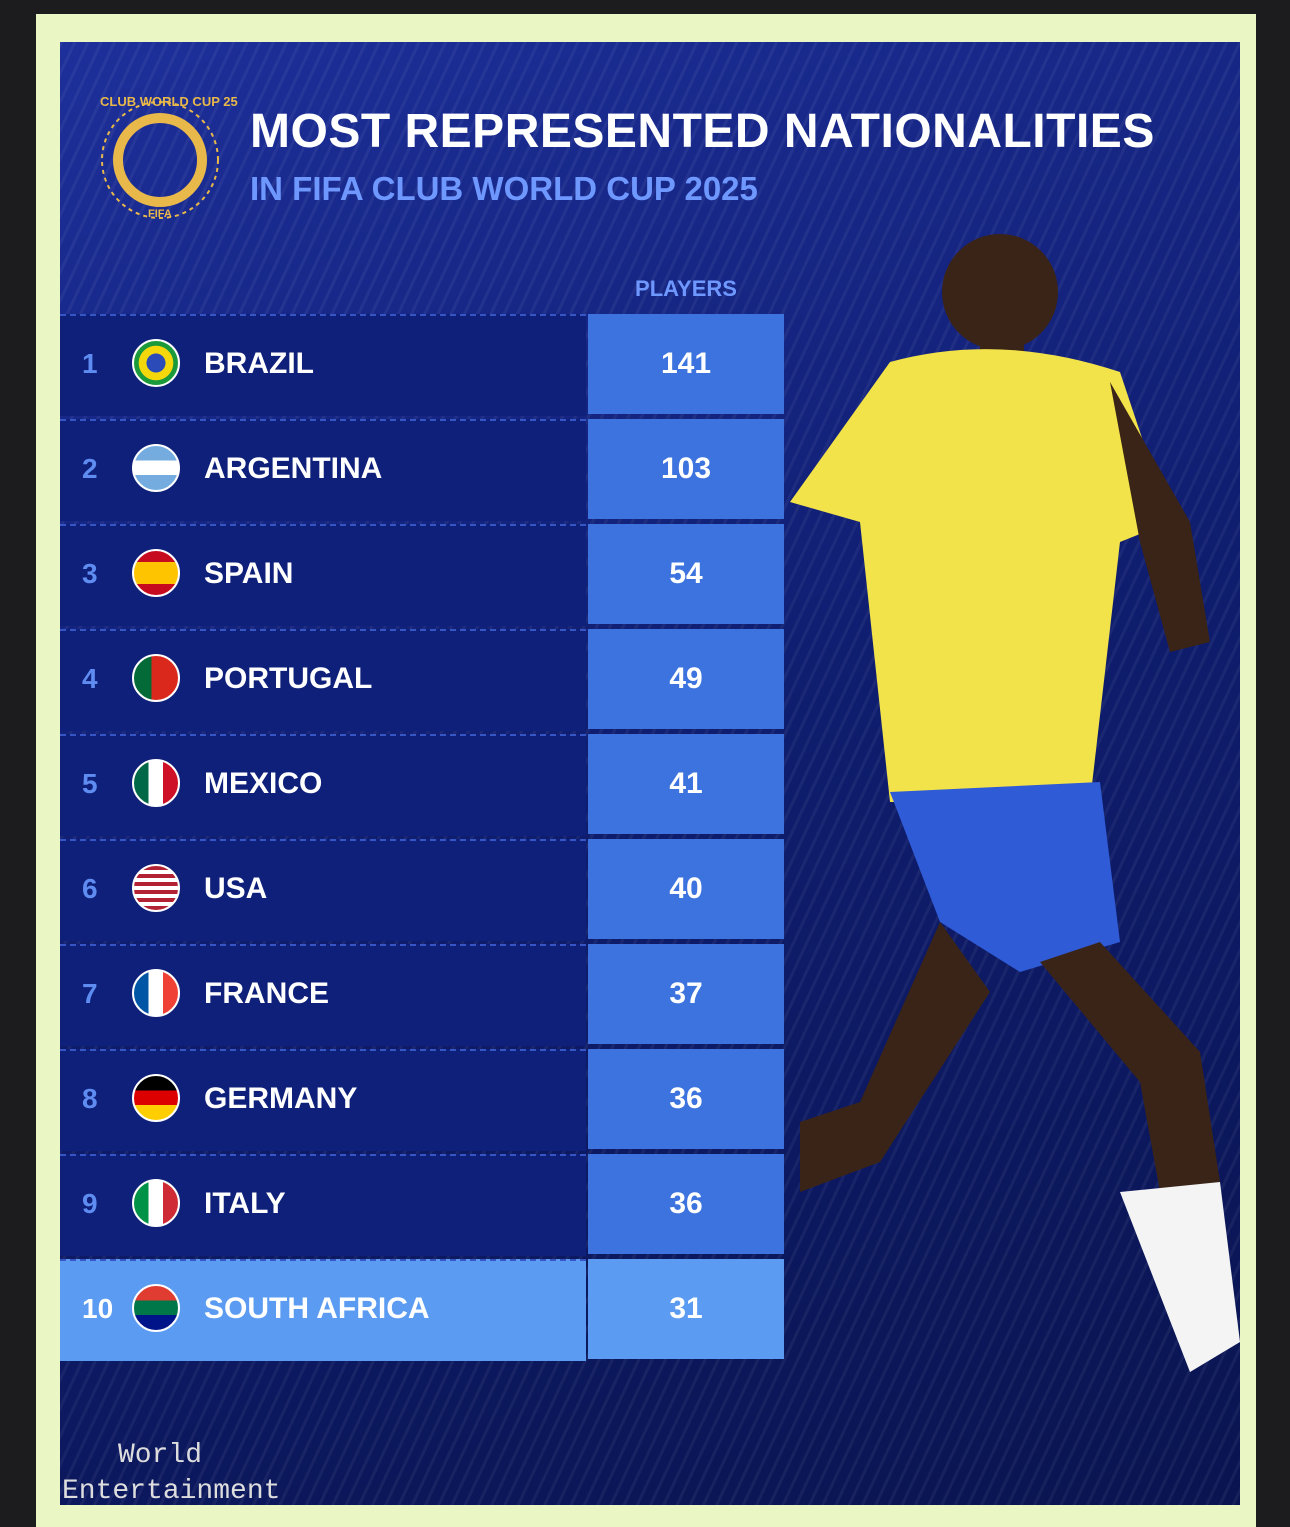  I want to click on subtitle: IN FIFA CLUB WORLD CUP 2025, so click(504, 188).